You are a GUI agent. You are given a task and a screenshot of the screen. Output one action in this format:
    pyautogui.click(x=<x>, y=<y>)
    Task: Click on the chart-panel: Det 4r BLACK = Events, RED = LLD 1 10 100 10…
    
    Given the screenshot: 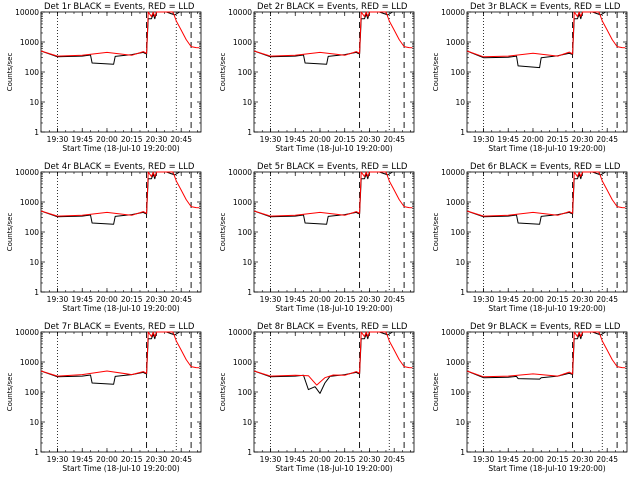 What is the action you would take?
    pyautogui.click(x=104, y=237)
    